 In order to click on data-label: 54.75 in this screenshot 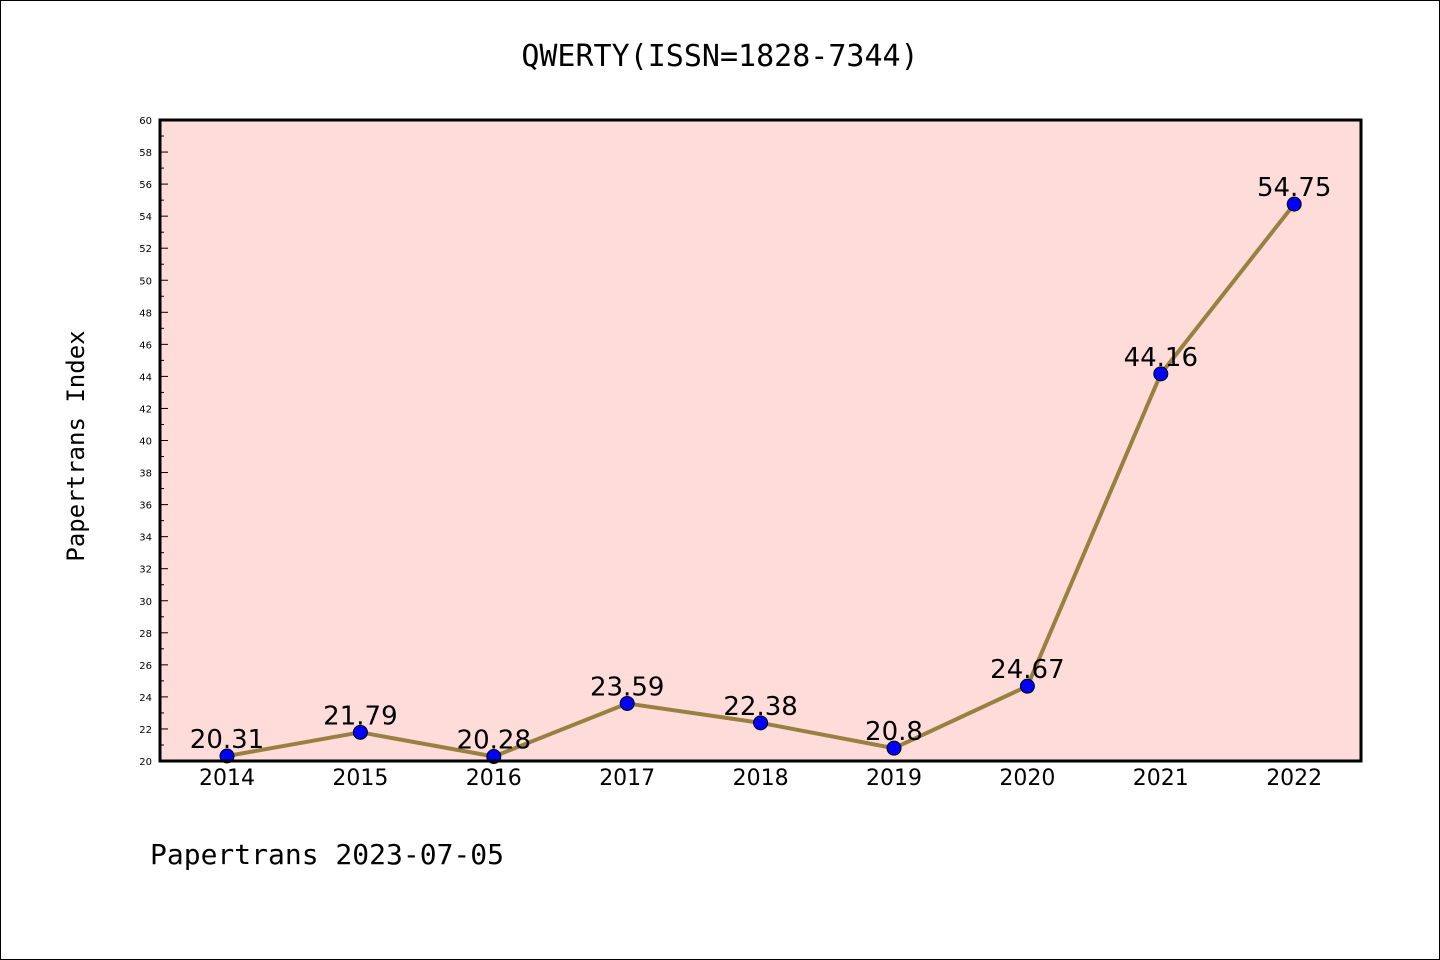, I will do `click(1294, 188)`.